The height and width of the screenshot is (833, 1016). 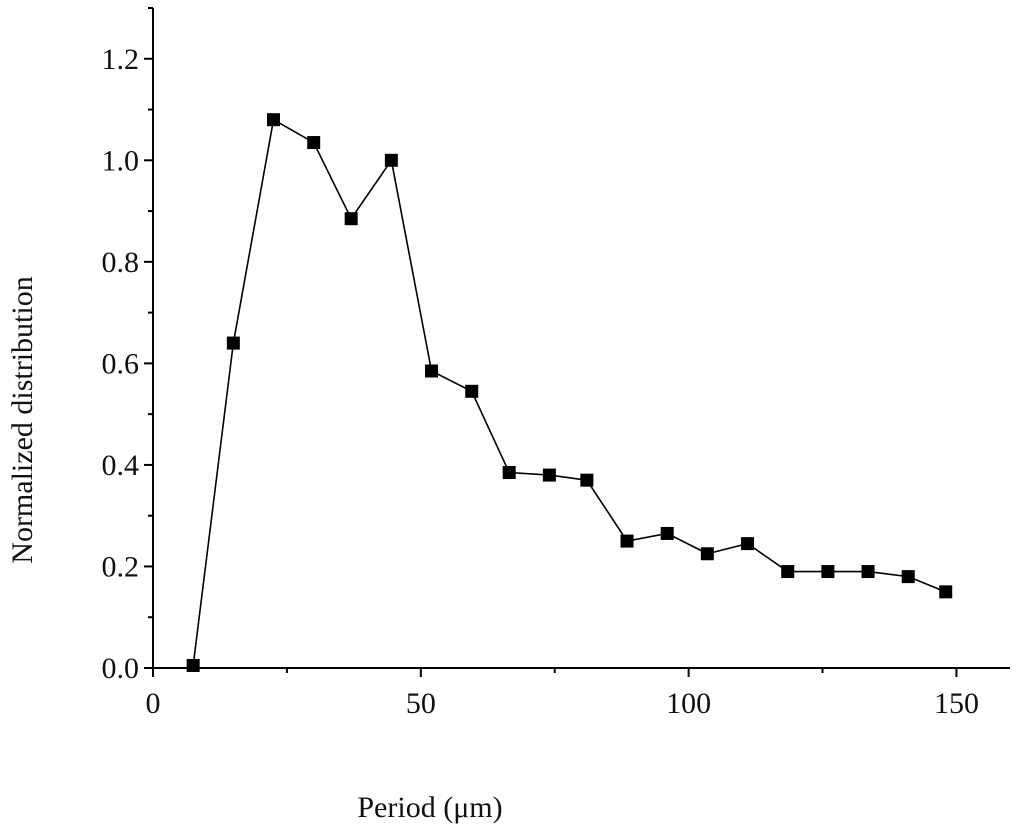 I want to click on y-axis-title: Normalized distribution, so click(x=22, y=419).